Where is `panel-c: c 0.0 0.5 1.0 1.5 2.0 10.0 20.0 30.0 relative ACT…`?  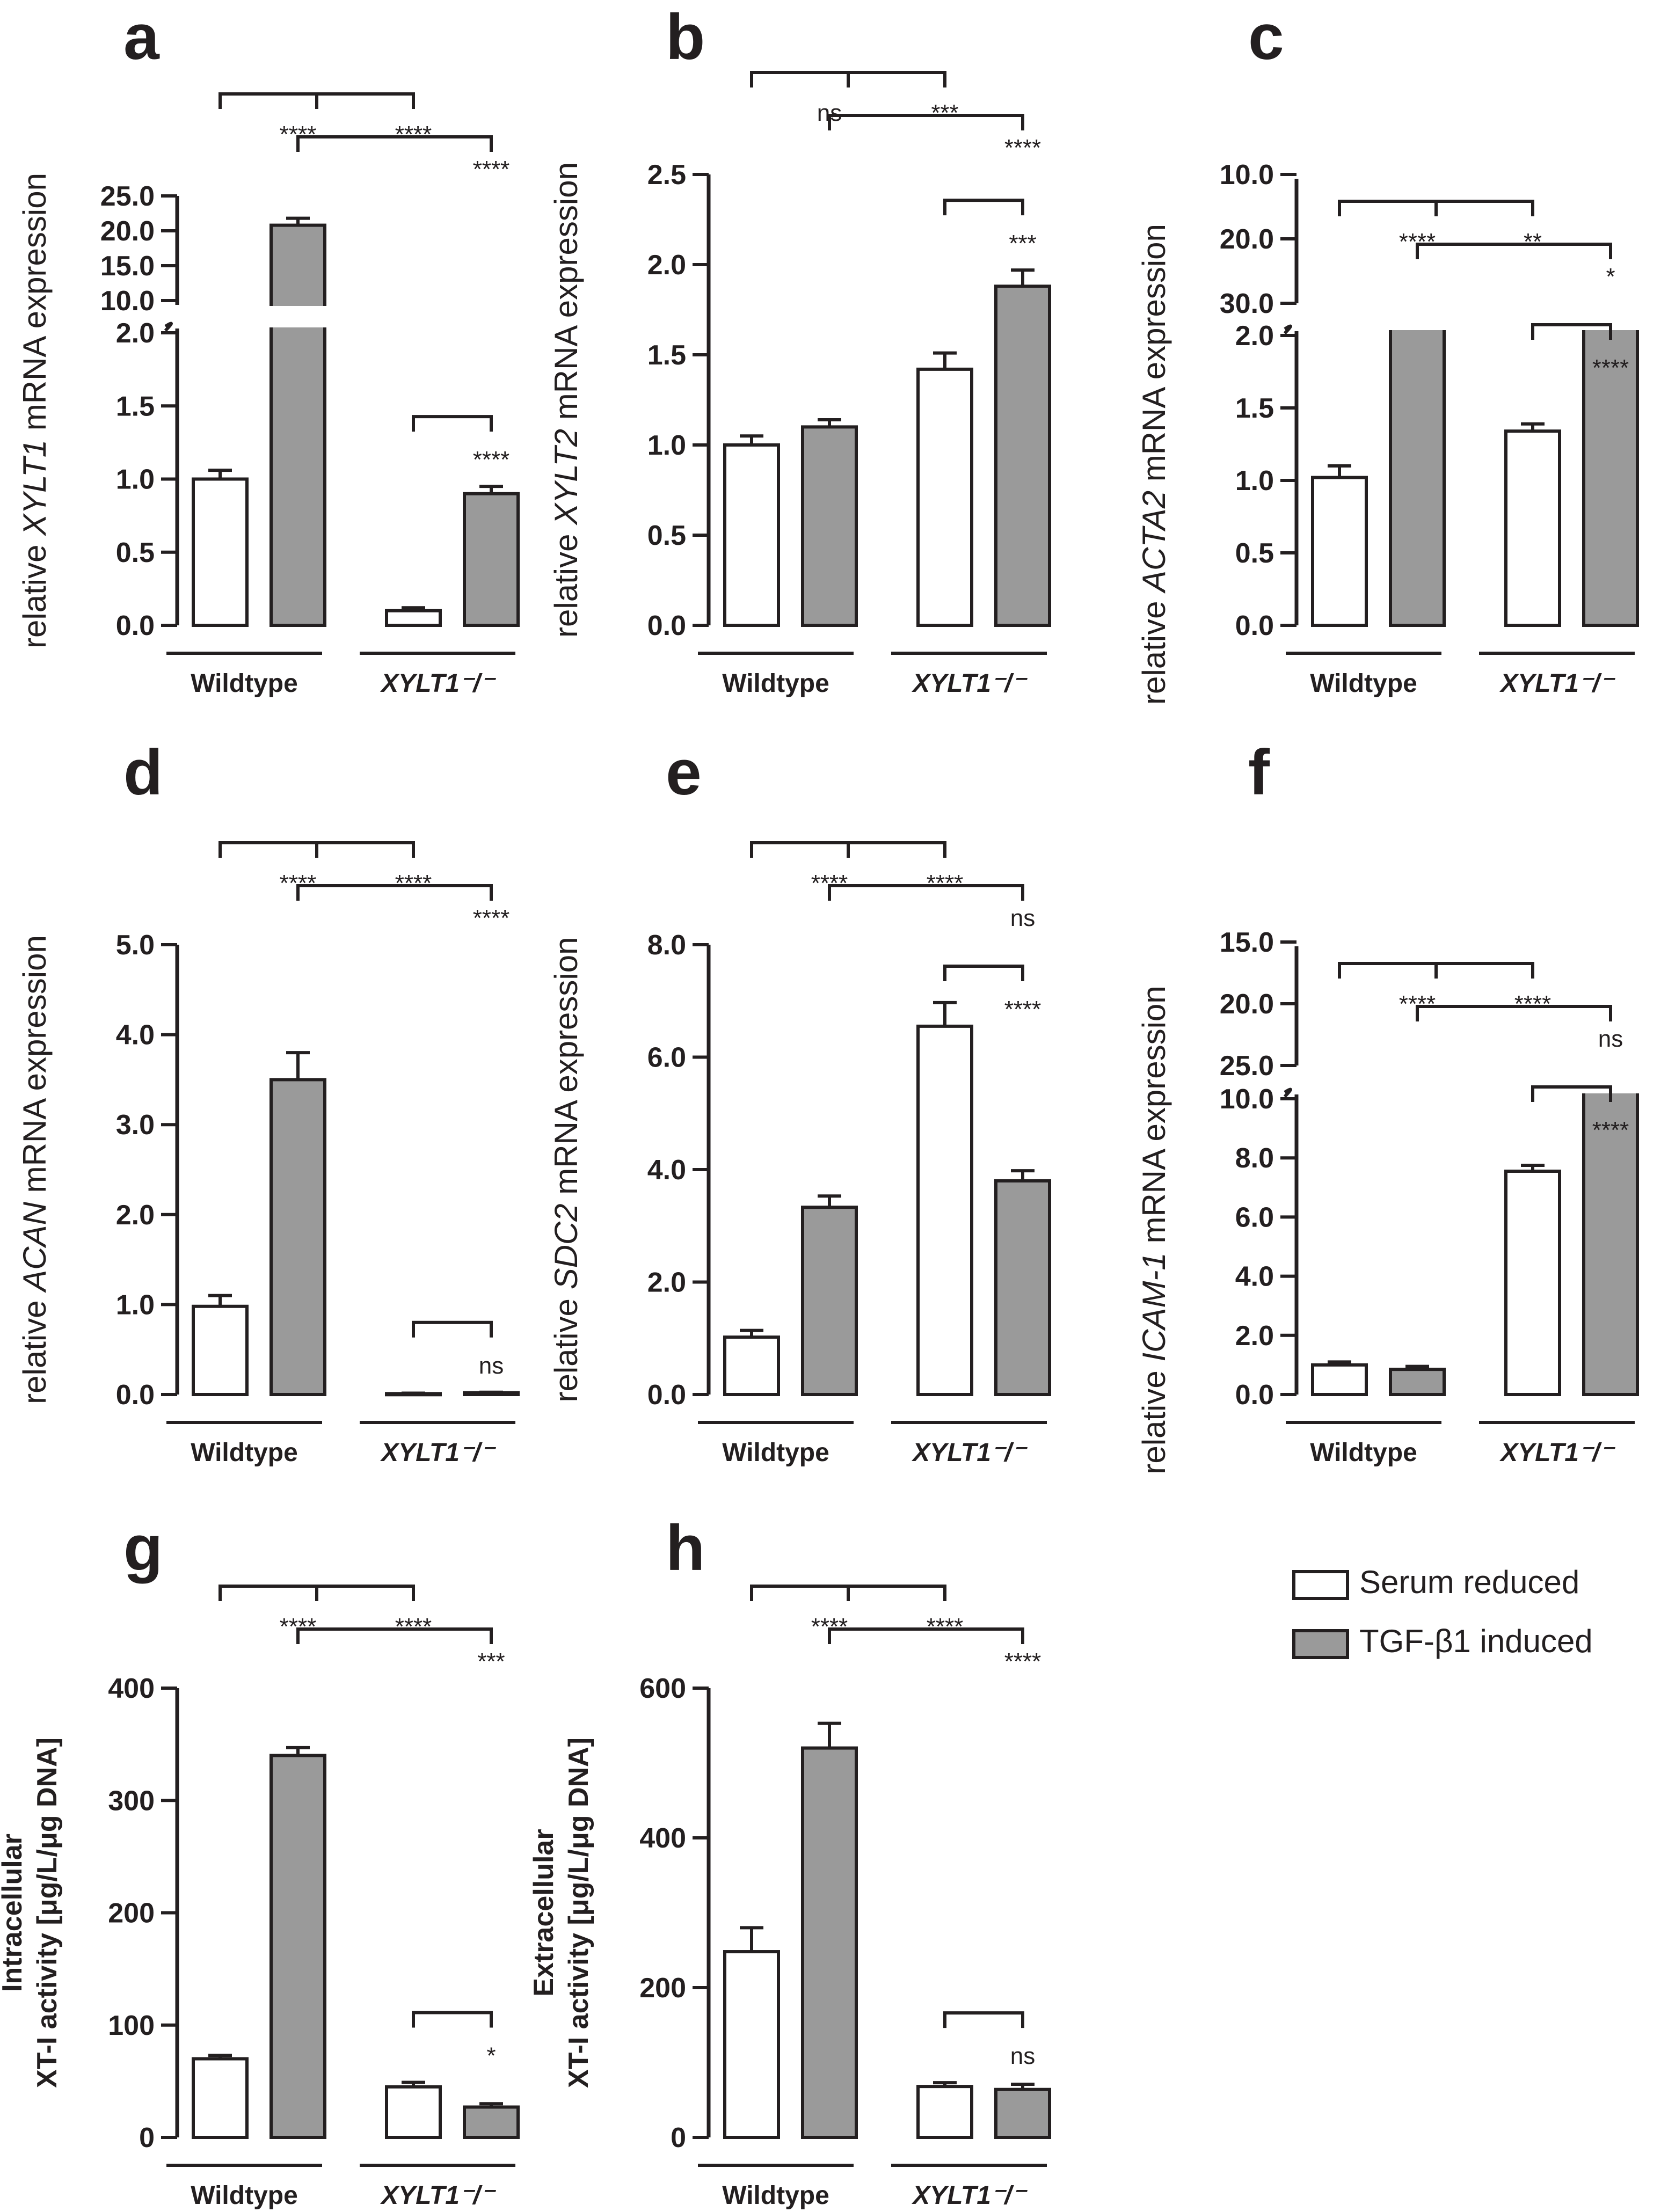 panel-c: c 0.0 0.5 1.0 1.5 2.0 10.0 20.0 30.0 relative ACT… is located at coordinates (1388, 353).